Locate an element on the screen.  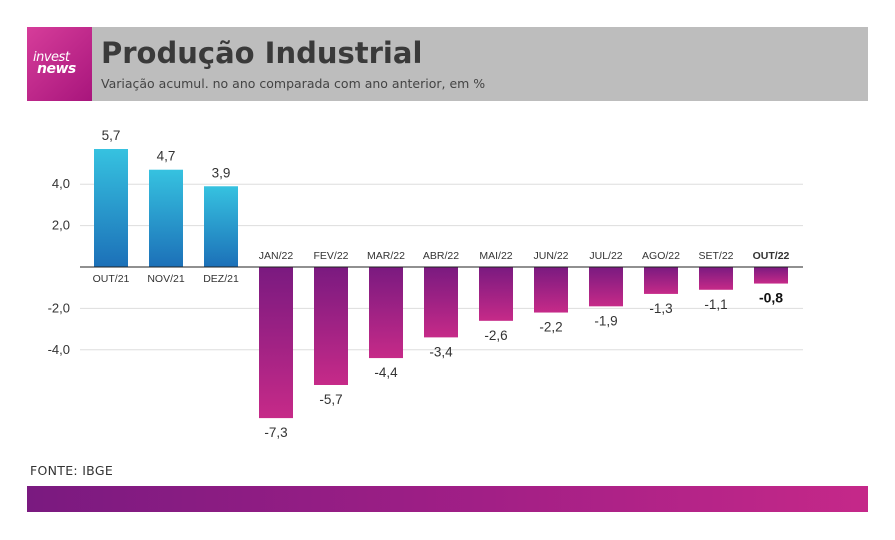
category-label: MAR/22 is located at coordinates (386, 256).